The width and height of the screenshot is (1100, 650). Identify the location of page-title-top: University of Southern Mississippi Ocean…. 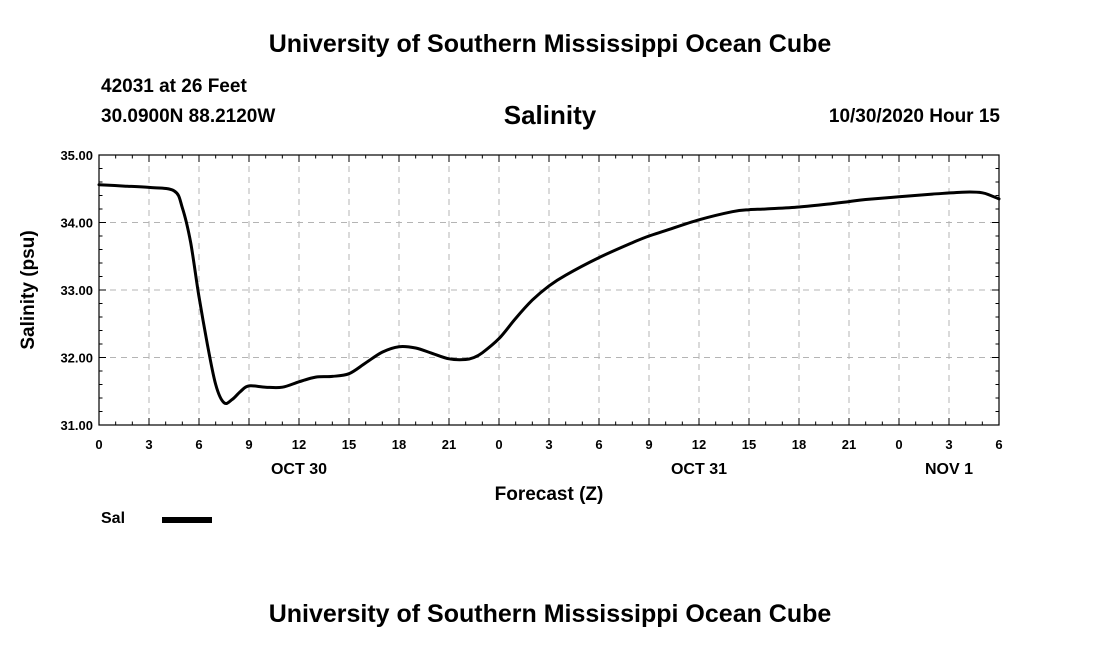
(550, 44).